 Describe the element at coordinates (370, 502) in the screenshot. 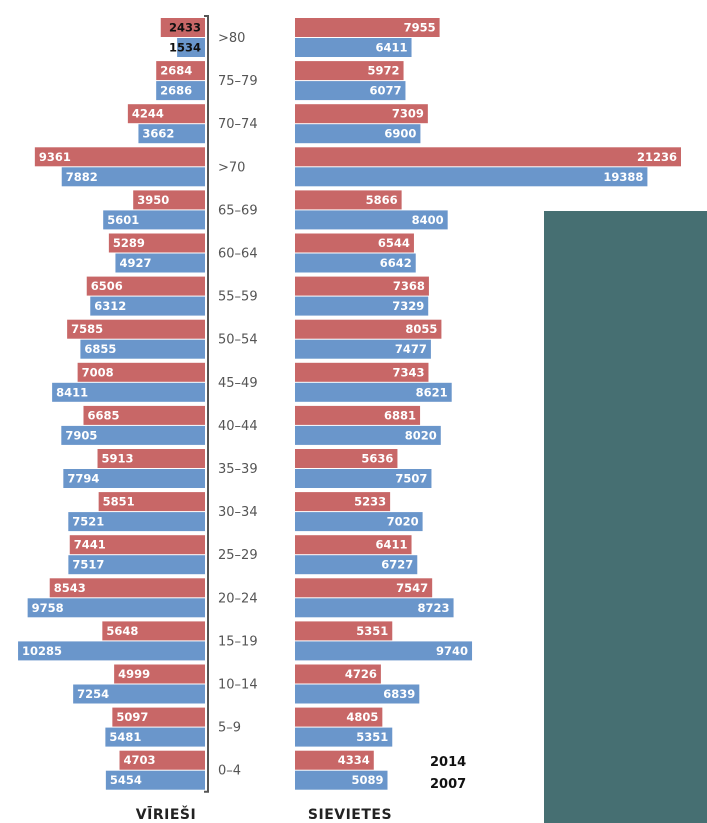

I see `label-women-2014-11: 5233` at that location.